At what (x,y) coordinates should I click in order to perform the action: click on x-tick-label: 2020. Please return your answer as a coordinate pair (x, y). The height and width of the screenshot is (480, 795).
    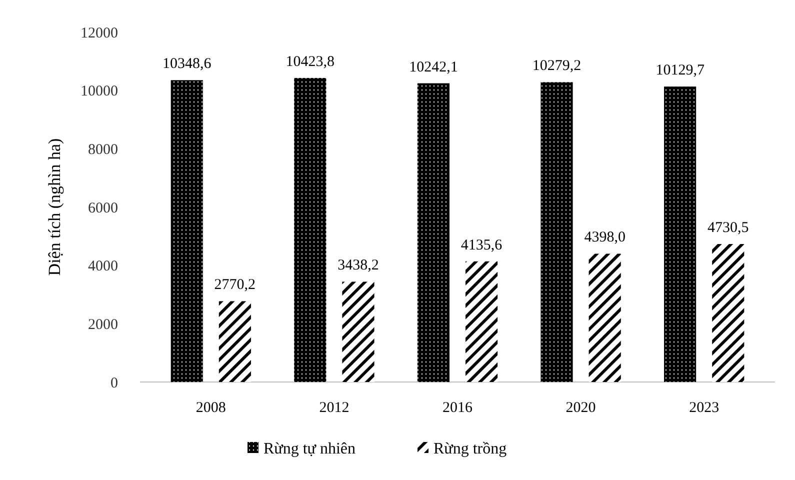
    Looking at the image, I should click on (581, 408).